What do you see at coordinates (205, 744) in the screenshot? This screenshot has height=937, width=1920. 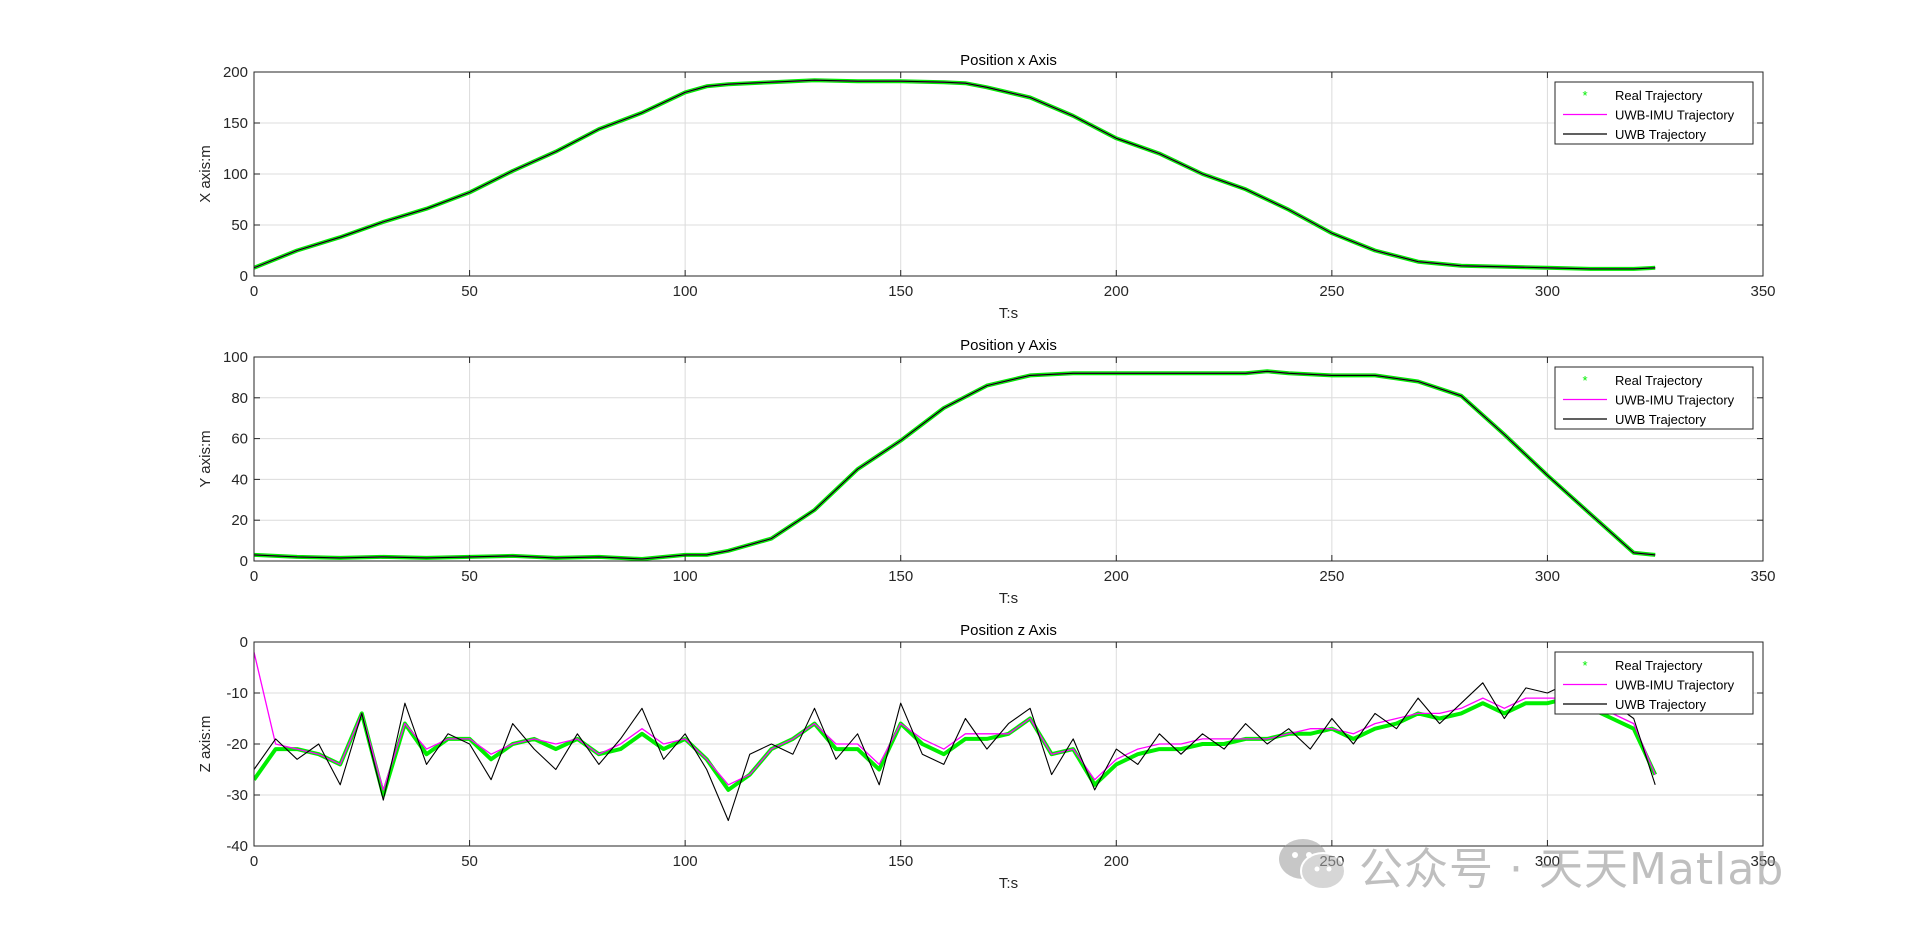 I see `y-axis-label: Z axis:m` at bounding box center [205, 744].